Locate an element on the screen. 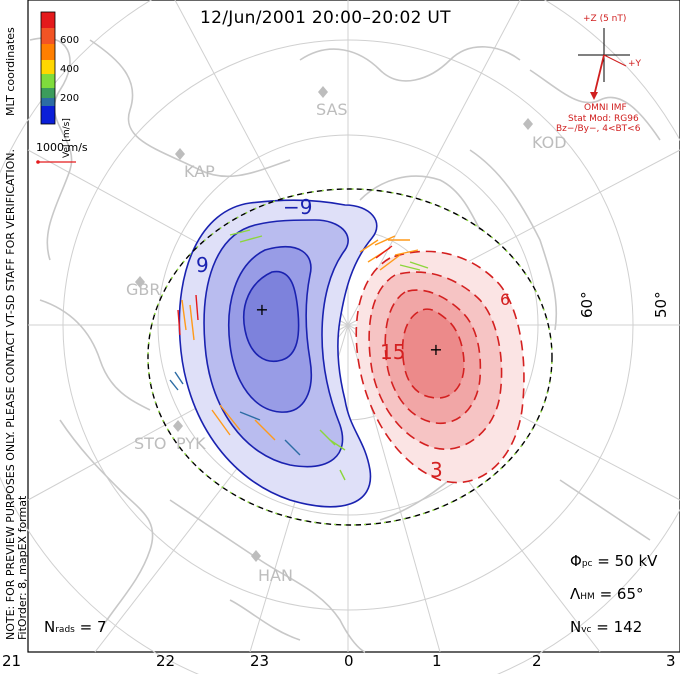 The width and height of the screenshot is (680, 674). positive-potential-cell: + is located at coordinates (440, 367).